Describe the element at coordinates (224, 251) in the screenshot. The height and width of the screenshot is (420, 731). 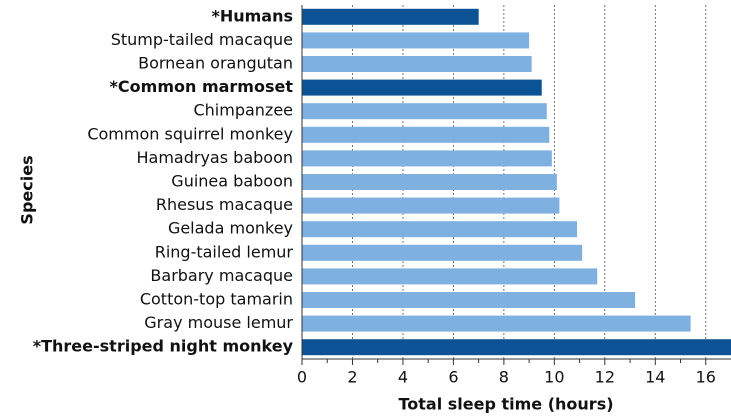
I see `y-tick-label: Ring-tailed lemur` at that location.